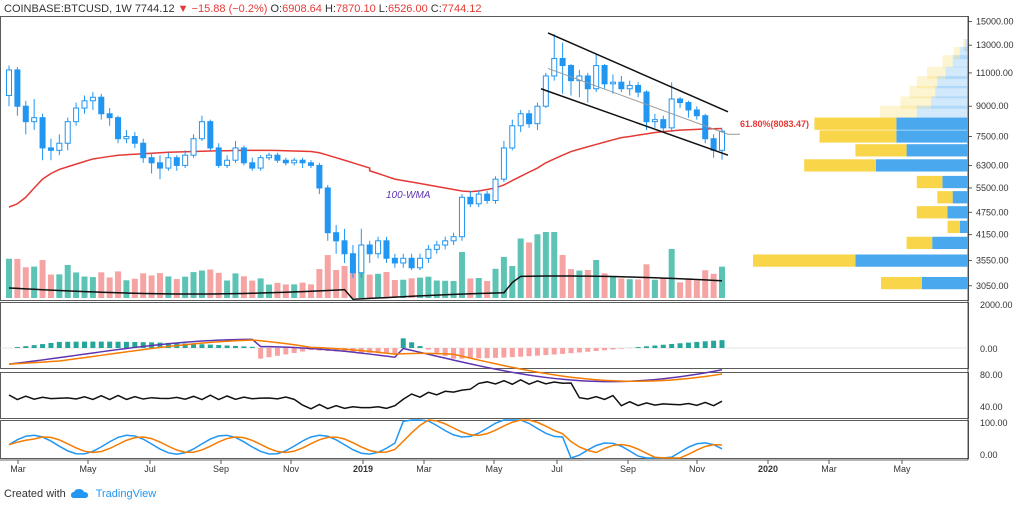 The image size is (1024, 505). What do you see at coordinates (126, 494) in the screenshot?
I see `tradingview-link: TradingView` at bounding box center [126, 494].